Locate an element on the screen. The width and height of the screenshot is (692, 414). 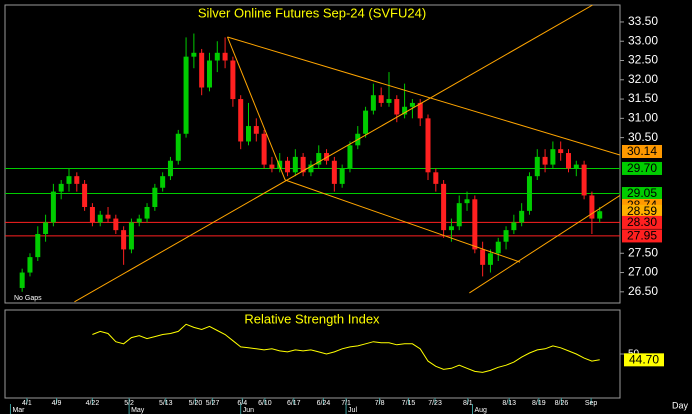
y-tick-label: 31.50 is located at coordinates (643, 98).